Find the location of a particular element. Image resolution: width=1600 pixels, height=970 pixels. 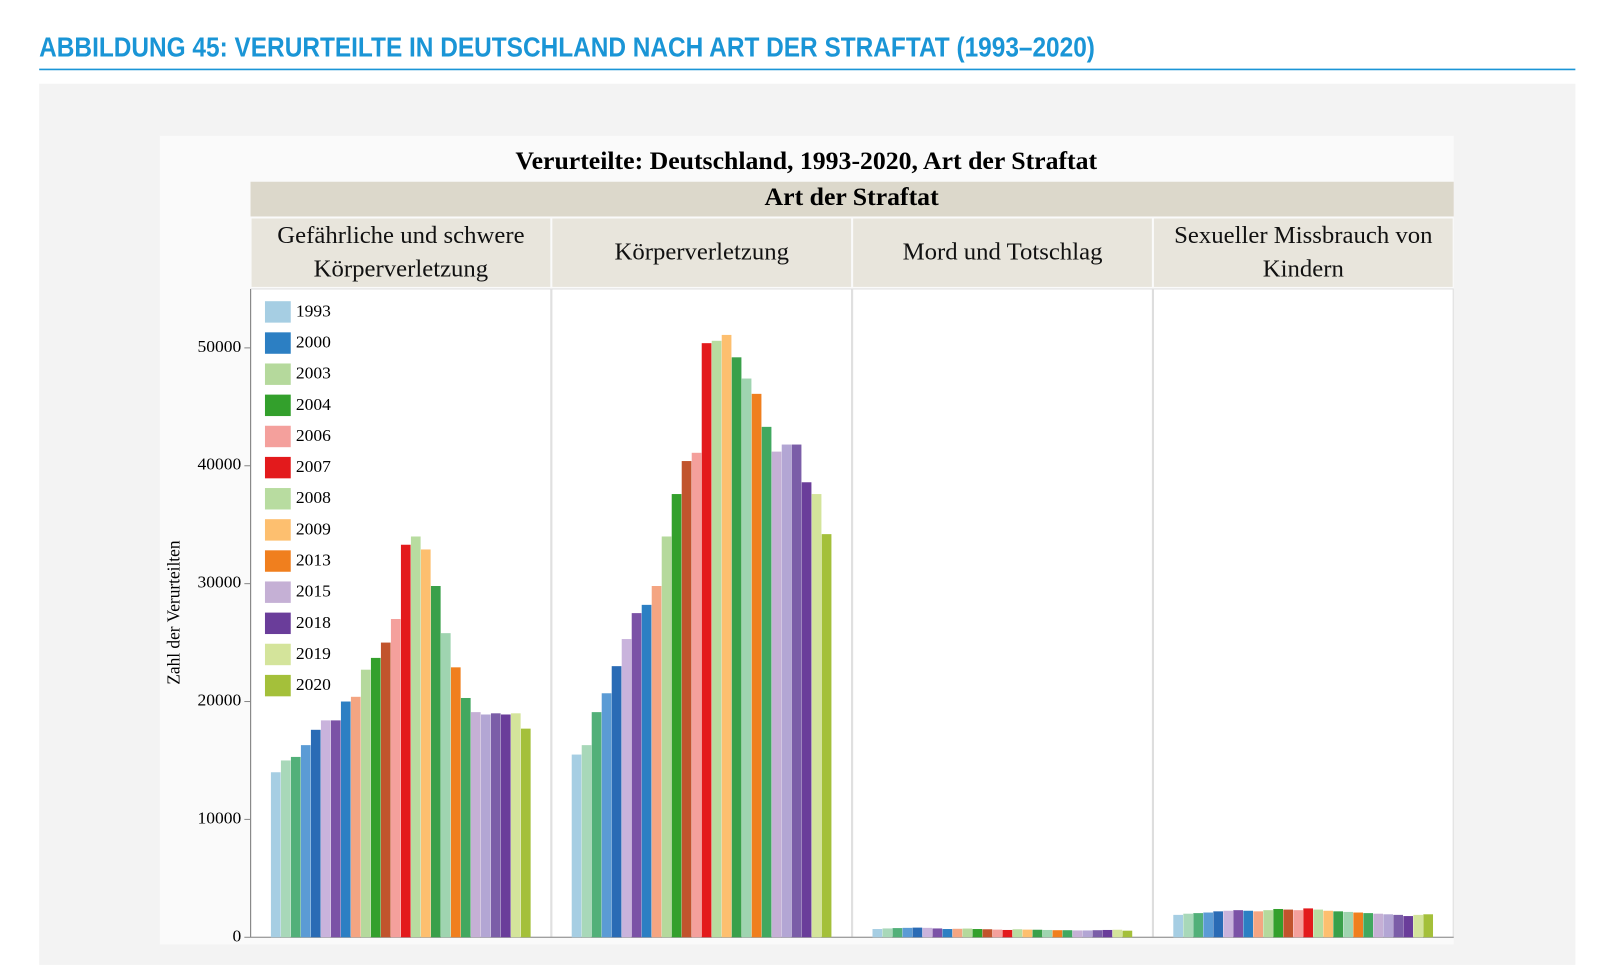

legend-label: 2020 is located at coordinates (313, 684).